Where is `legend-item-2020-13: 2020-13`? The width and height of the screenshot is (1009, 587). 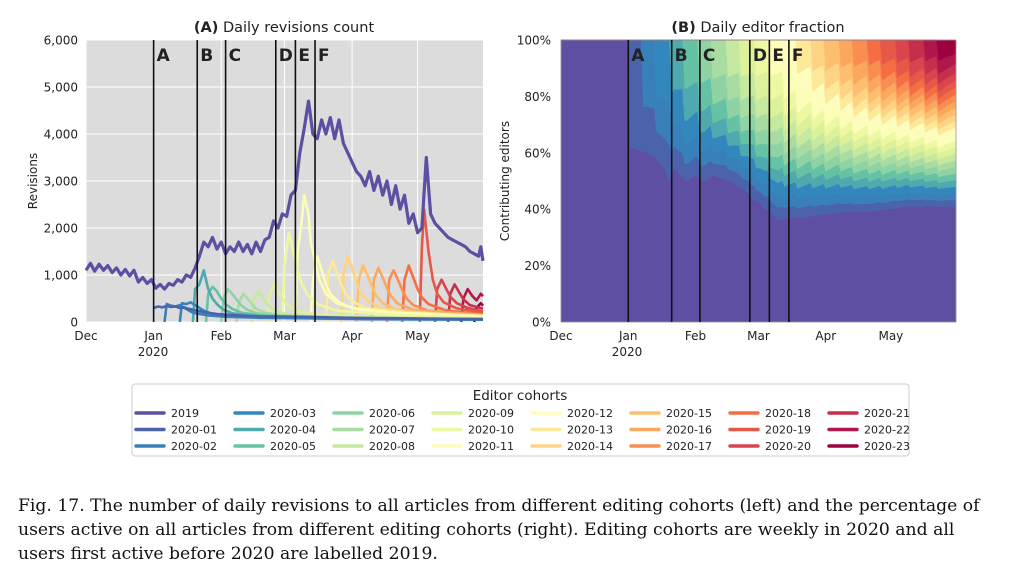 legend-item-2020-13: 2020-13 is located at coordinates (571, 430).